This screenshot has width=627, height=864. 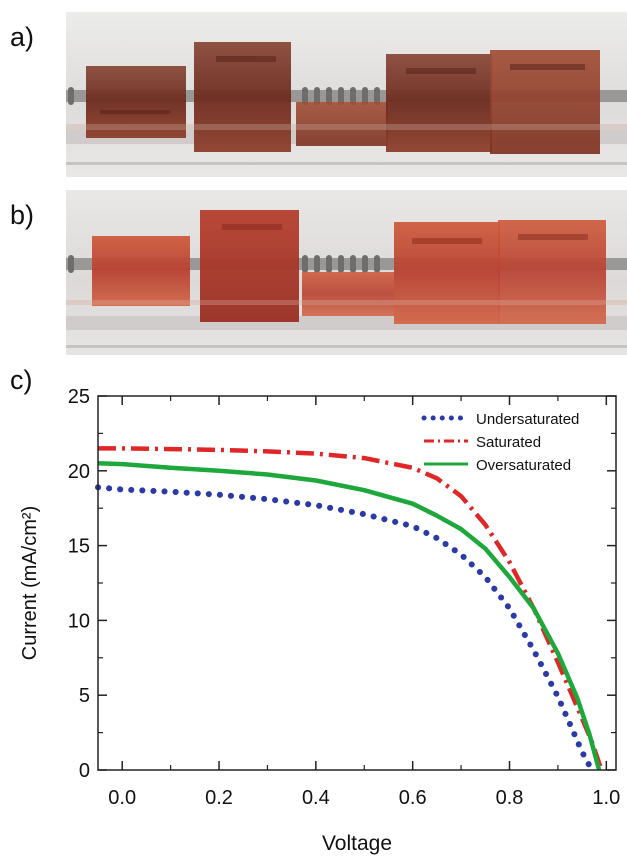 I want to click on legend-label: Undersaturated, so click(x=527, y=419).